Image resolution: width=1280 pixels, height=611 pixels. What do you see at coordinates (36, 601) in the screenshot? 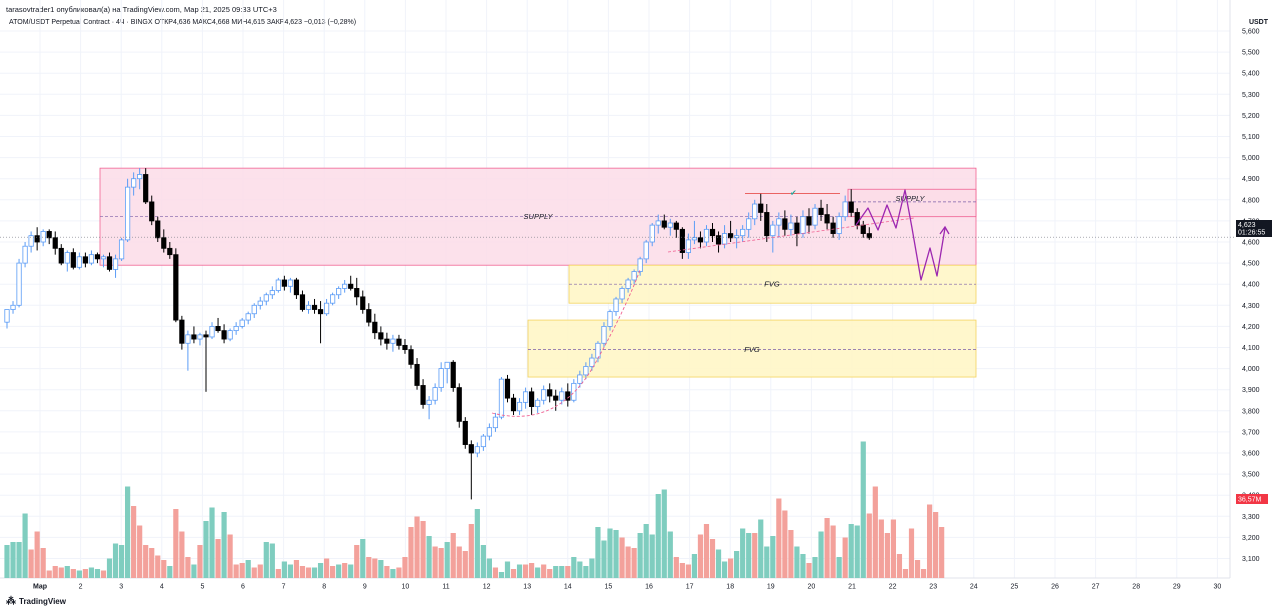
I see `tradingview-logo: ⁂ TradingView` at bounding box center [36, 601].